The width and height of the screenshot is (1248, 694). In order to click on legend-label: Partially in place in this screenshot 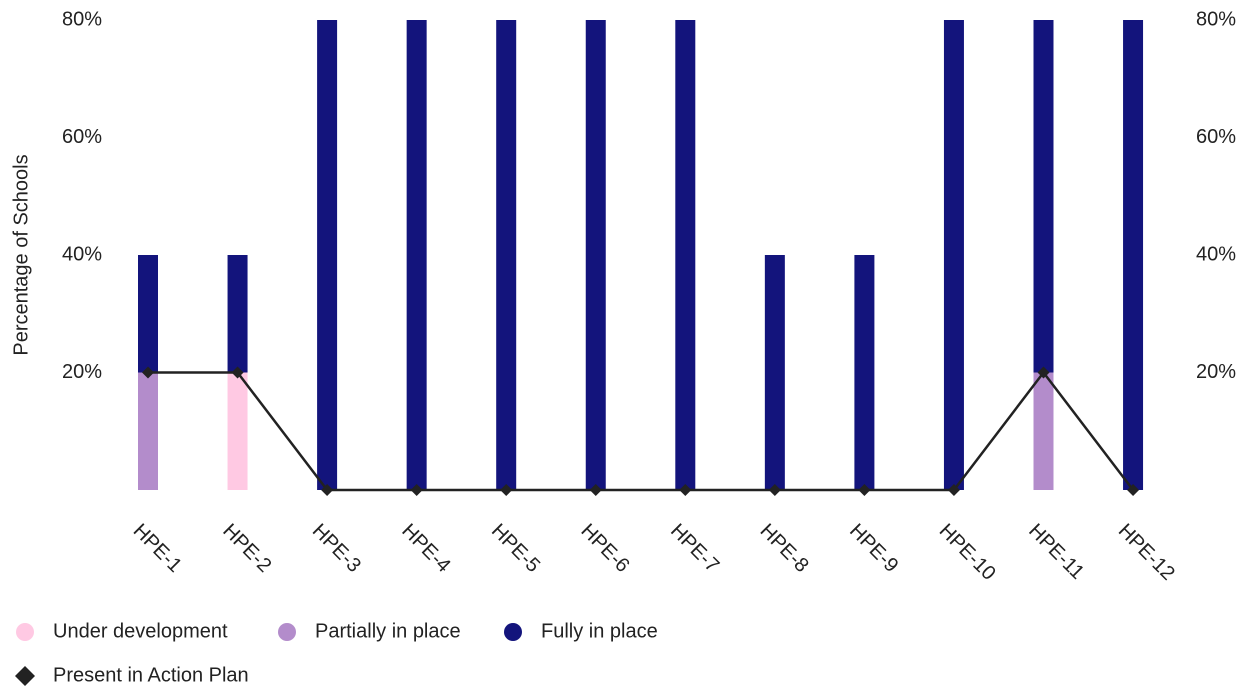, I will do `click(388, 631)`.